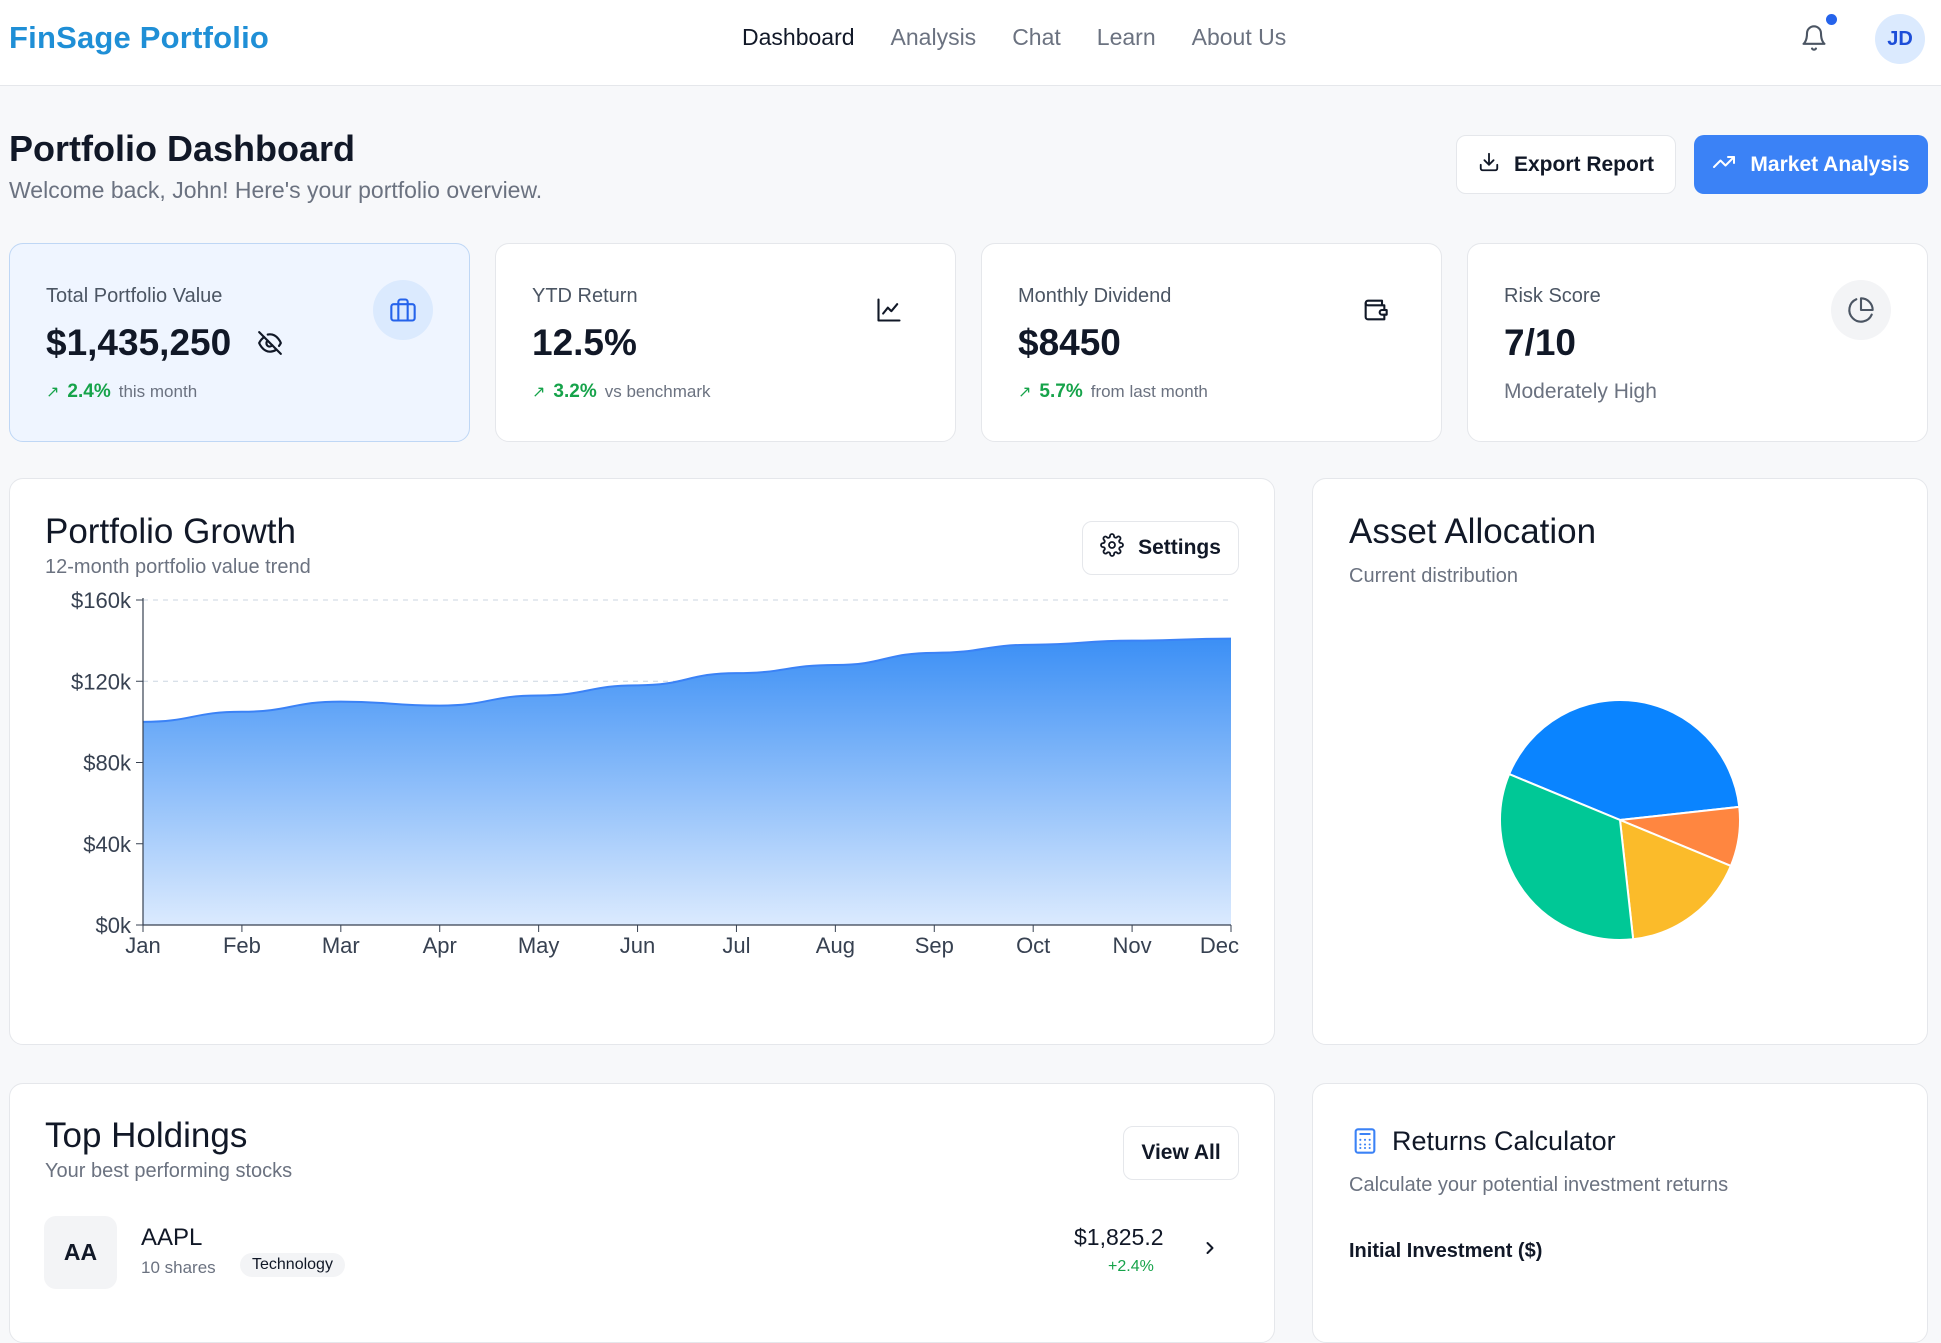  Describe the element at coordinates (1132, 945) in the screenshot. I see `x-tick-label: Nov` at that location.